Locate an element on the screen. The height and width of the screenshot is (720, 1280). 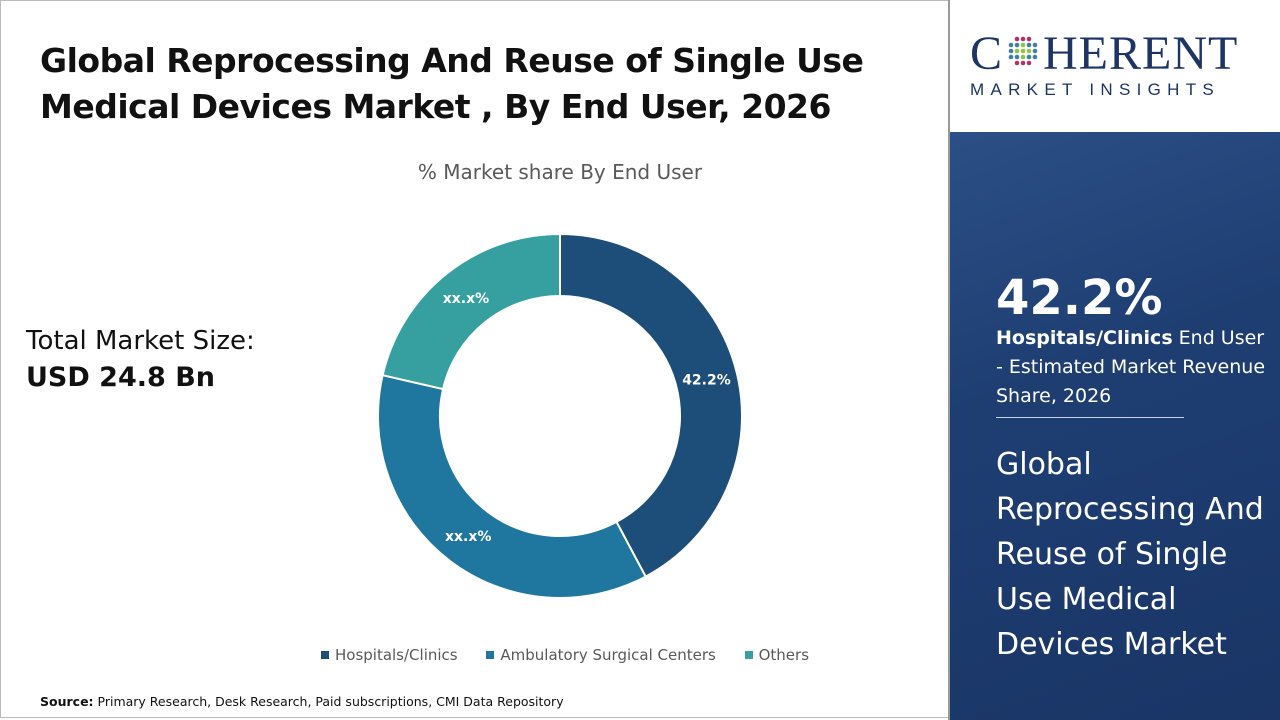
highlight-value: 42.2% is located at coordinates (1079, 298).